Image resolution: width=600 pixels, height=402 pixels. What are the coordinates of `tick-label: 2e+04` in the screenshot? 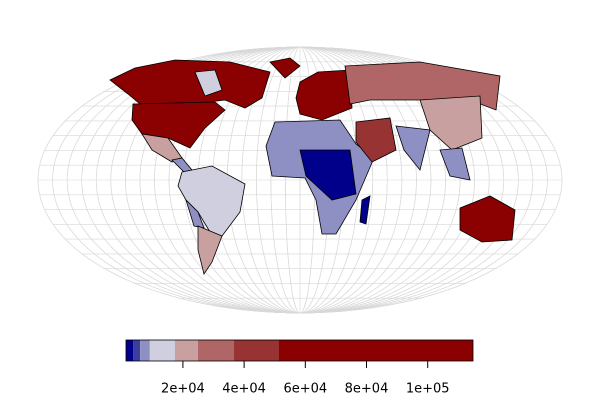 It's located at (183, 389).